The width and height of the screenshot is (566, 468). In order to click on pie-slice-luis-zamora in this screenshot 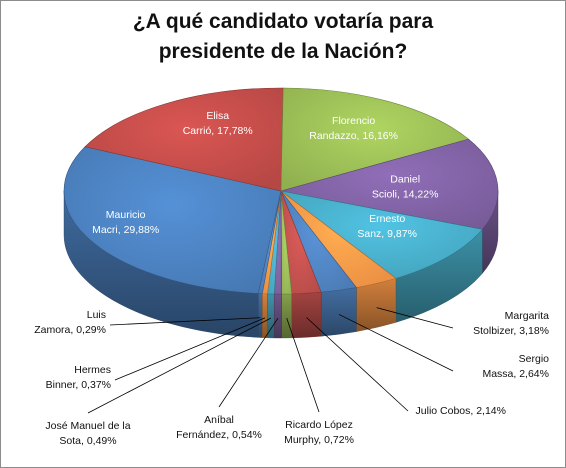, I will do `click(269, 242)`.